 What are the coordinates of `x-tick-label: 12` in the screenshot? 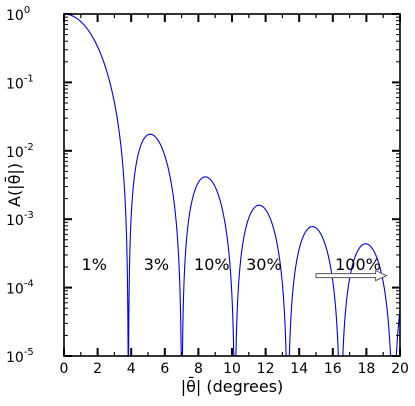 It's located at (266, 369).